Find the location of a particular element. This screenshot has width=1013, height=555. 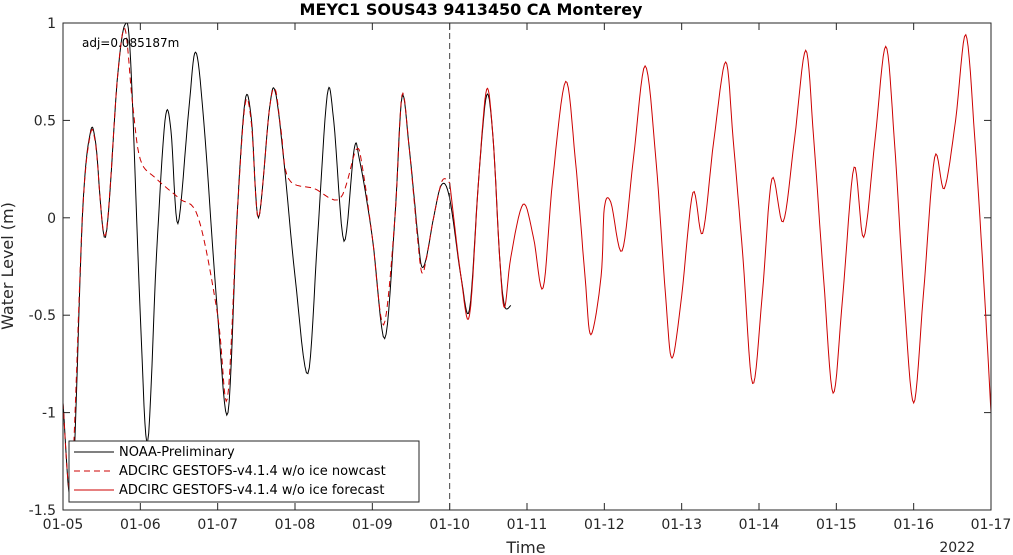

chart-title: MEYC1 SOUS43 9413450 CA Monterey is located at coordinates (472, 9).